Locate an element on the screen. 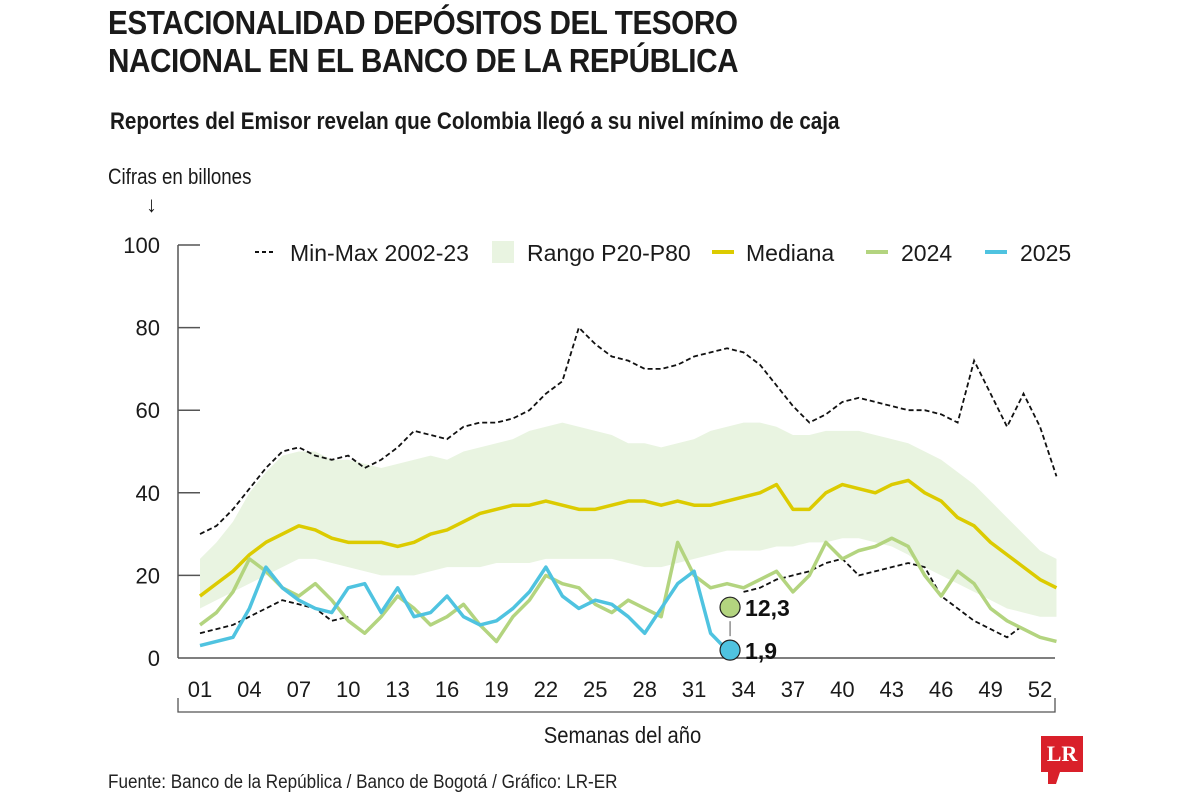 This screenshot has height=800, width=1200. y-tick-label: 60 is located at coordinates (148, 410).